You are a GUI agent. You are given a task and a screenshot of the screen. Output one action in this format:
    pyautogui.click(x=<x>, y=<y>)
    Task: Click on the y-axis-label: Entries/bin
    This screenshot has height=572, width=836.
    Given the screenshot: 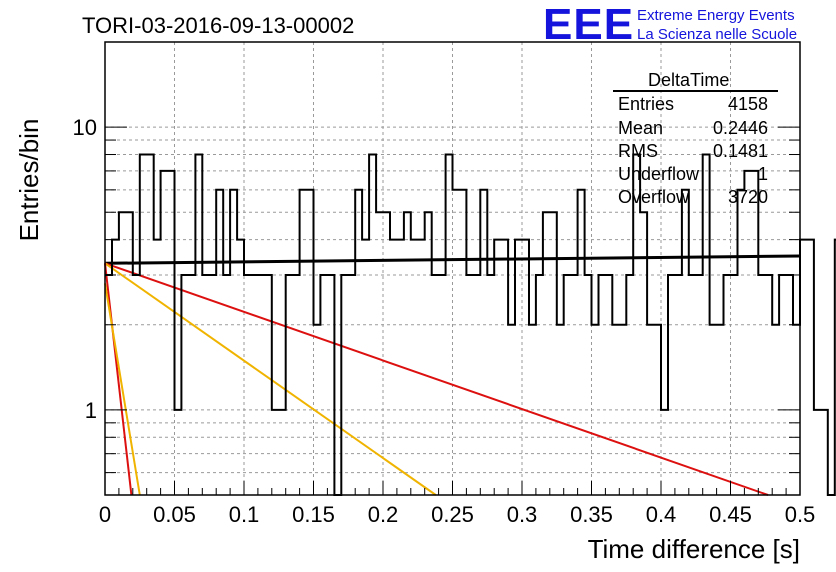 What is the action you would take?
    pyautogui.click(x=29, y=180)
    